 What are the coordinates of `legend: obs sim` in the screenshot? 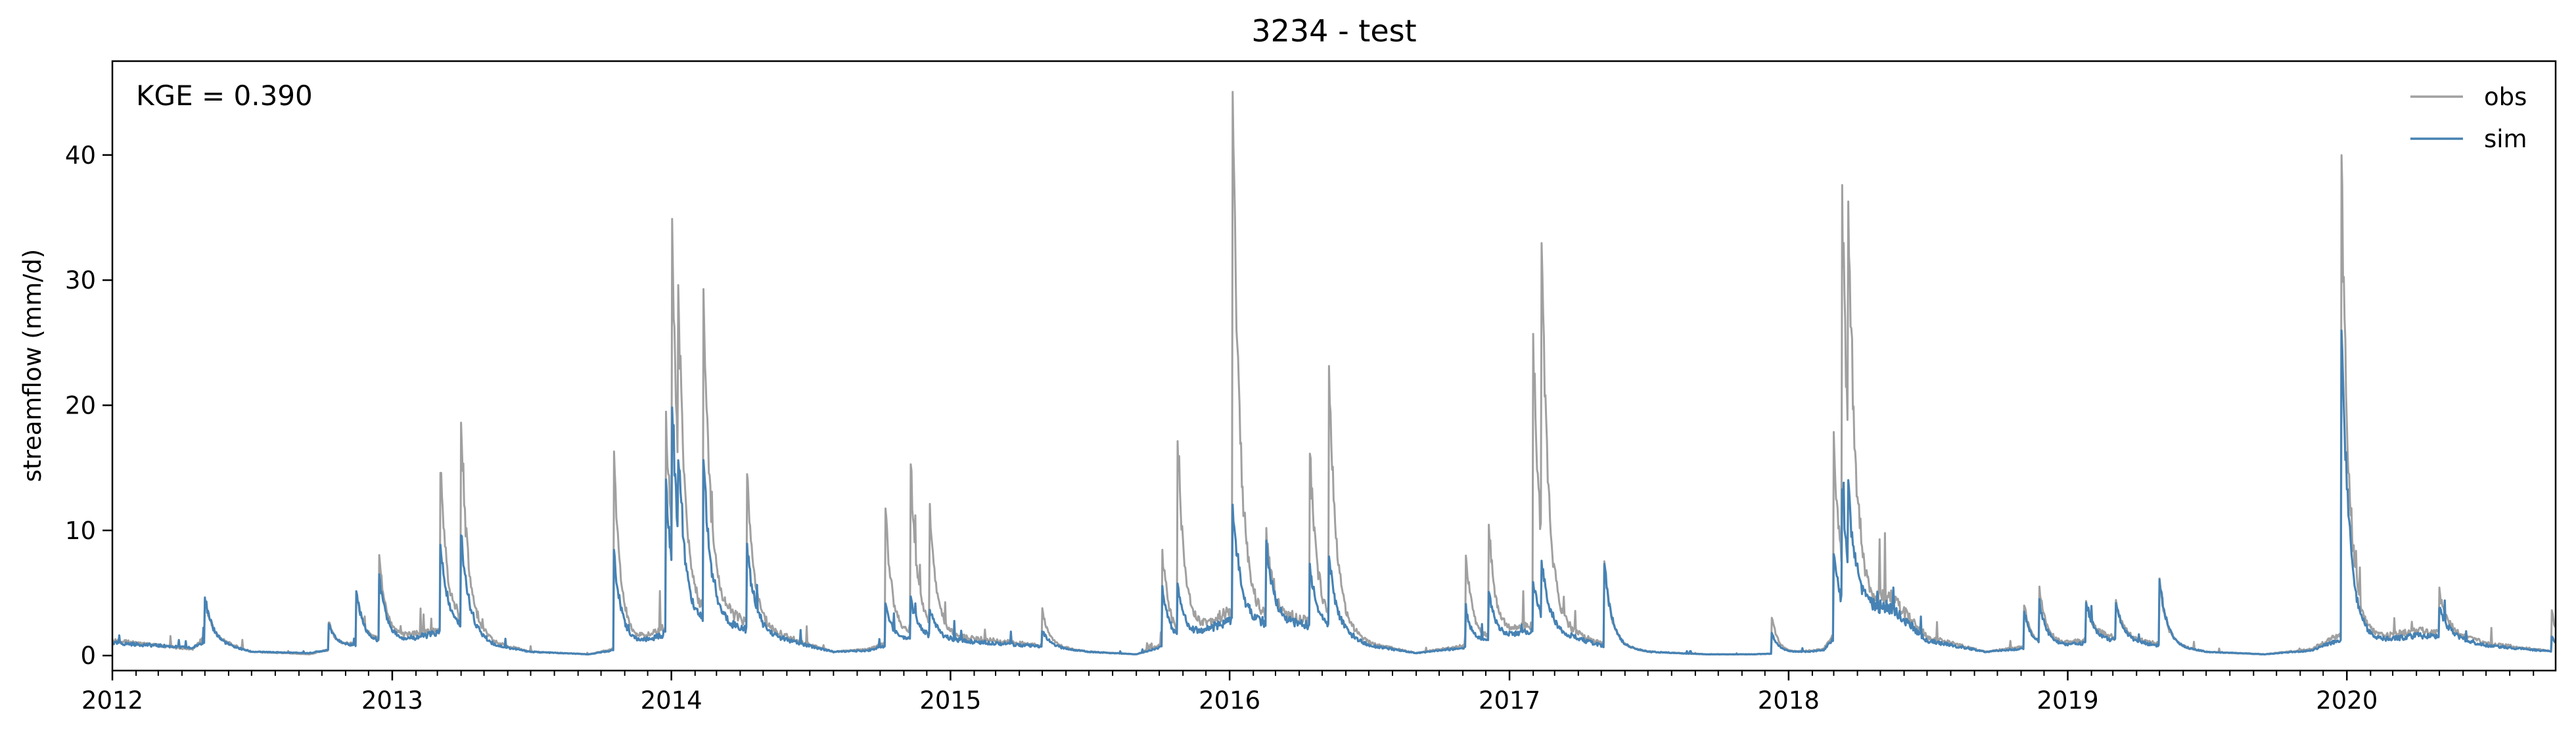 It's located at (2468, 118).